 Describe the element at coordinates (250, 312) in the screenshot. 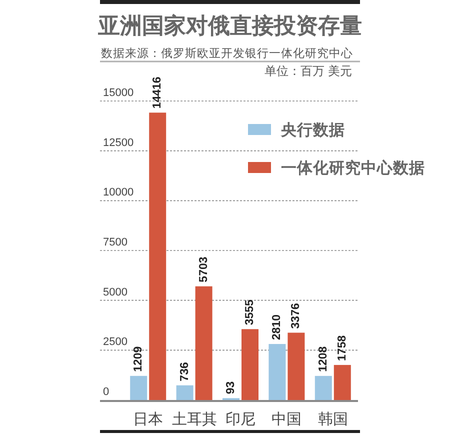

I see `data-label: 3555` at that location.